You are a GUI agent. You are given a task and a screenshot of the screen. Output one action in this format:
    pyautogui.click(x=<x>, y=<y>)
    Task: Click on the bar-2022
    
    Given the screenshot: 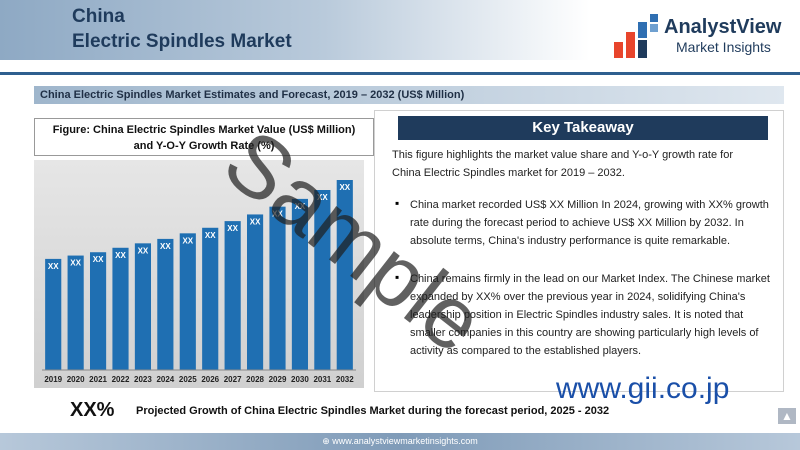 What is the action you would take?
    pyautogui.click(x=120, y=308)
    